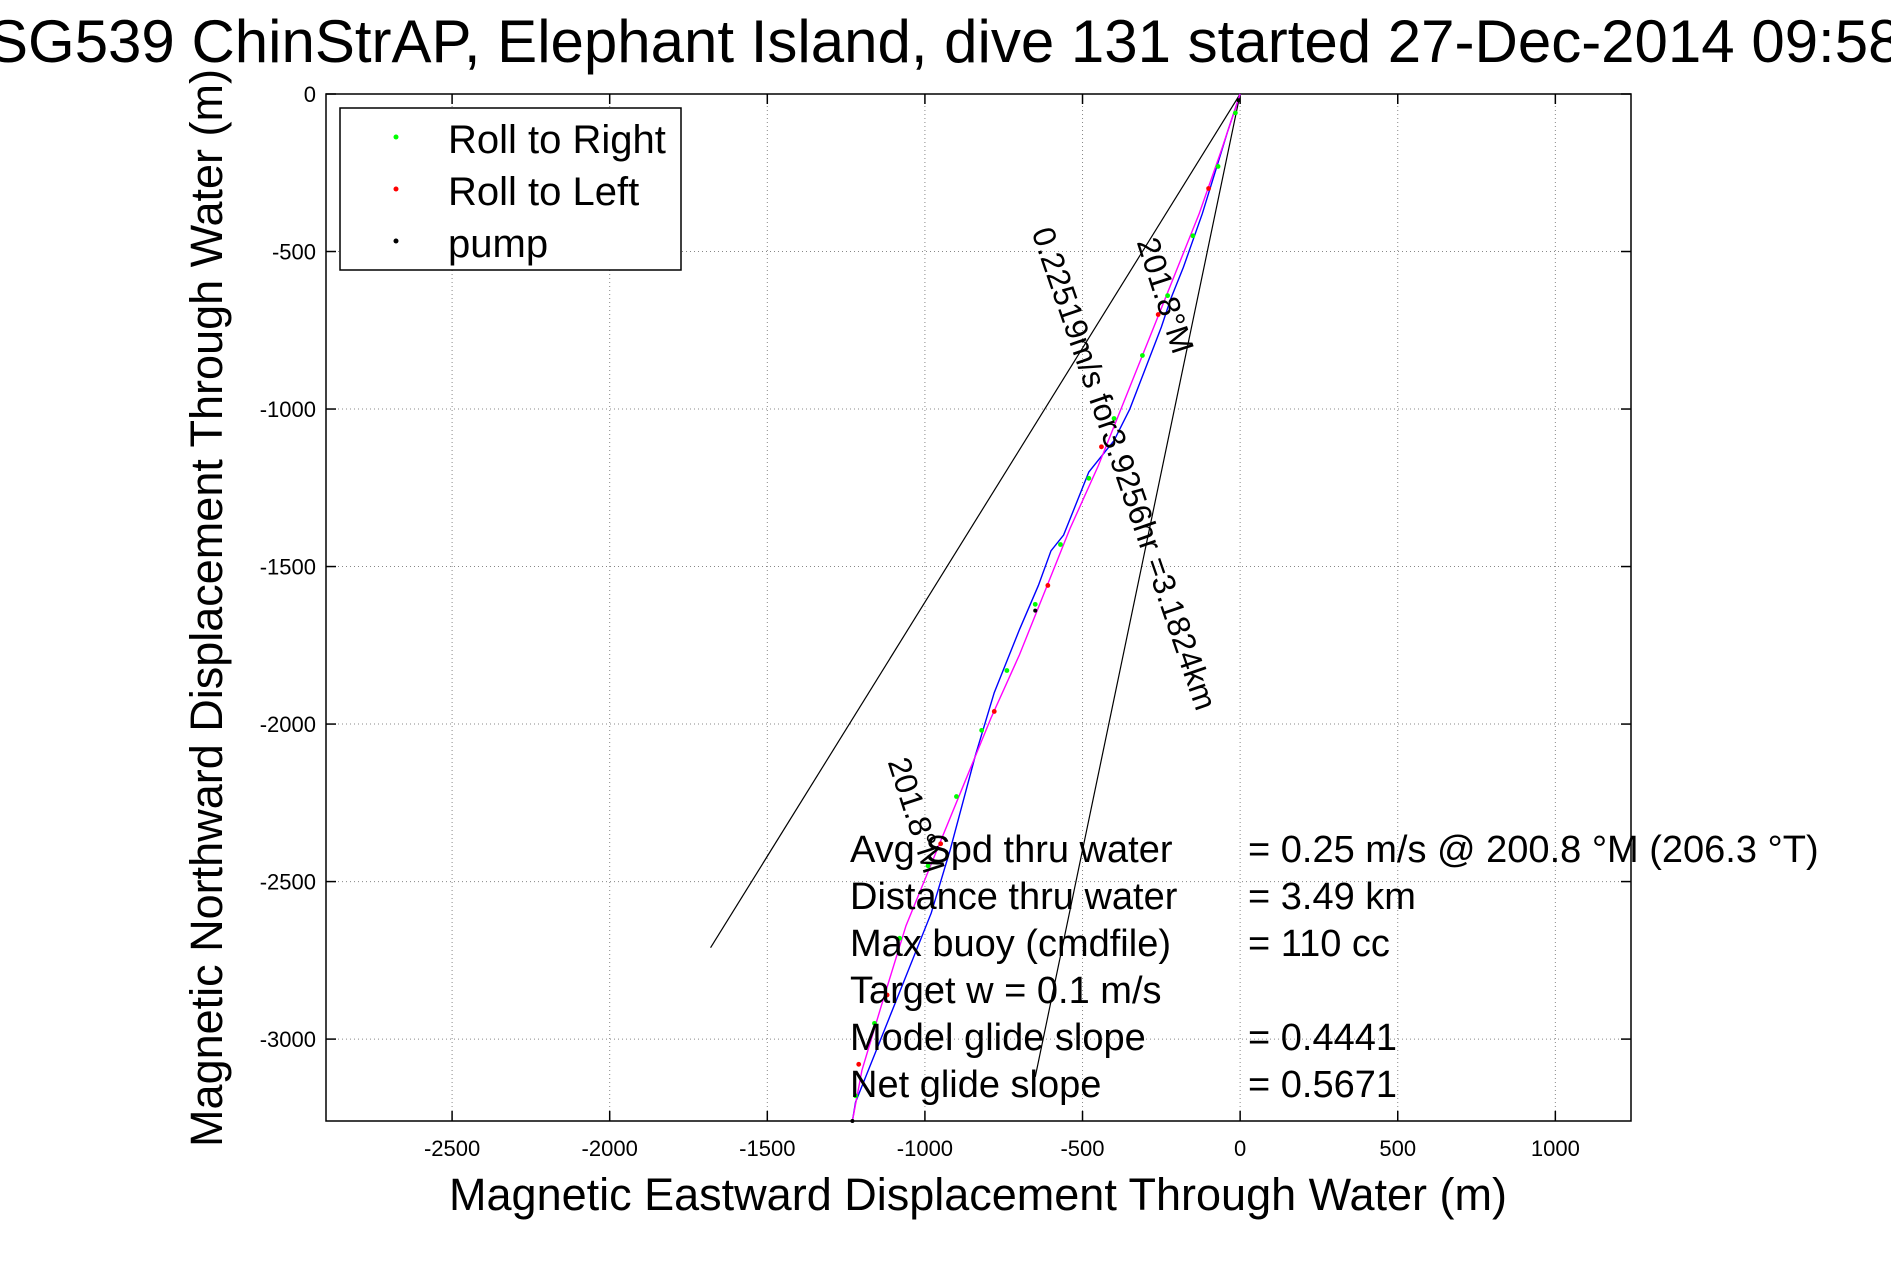 Image resolution: width=1891 pixels, height=1262 pixels. I want to click on x-tick-label: -500, so click(1082, 1148).